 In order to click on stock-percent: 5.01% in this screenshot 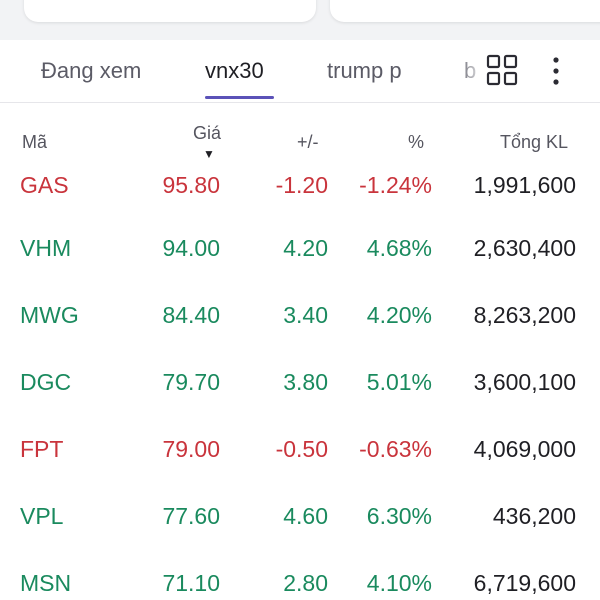, I will do `click(399, 382)`.